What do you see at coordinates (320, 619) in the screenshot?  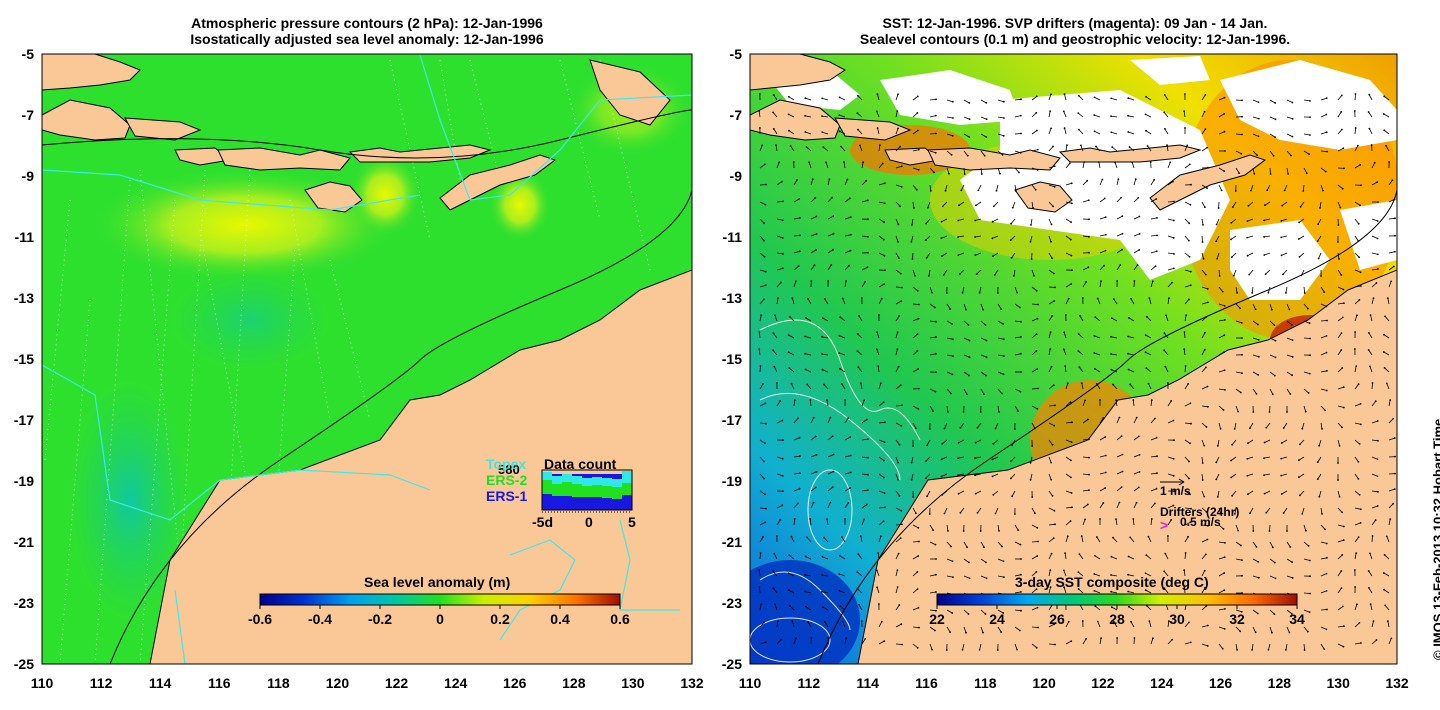 I see `left-colorbar-tick: -0.4` at bounding box center [320, 619].